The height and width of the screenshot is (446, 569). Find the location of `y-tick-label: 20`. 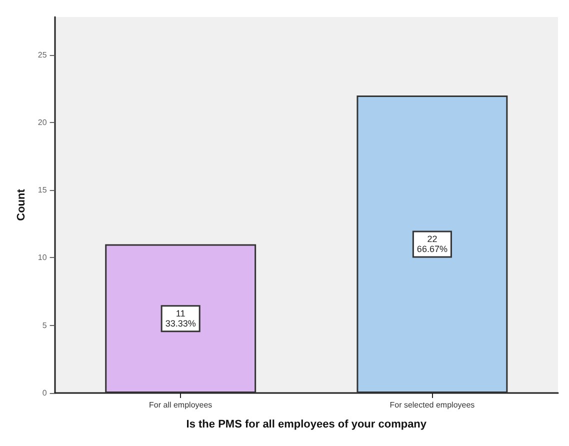

y-tick-label: 20 is located at coordinates (43, 122).